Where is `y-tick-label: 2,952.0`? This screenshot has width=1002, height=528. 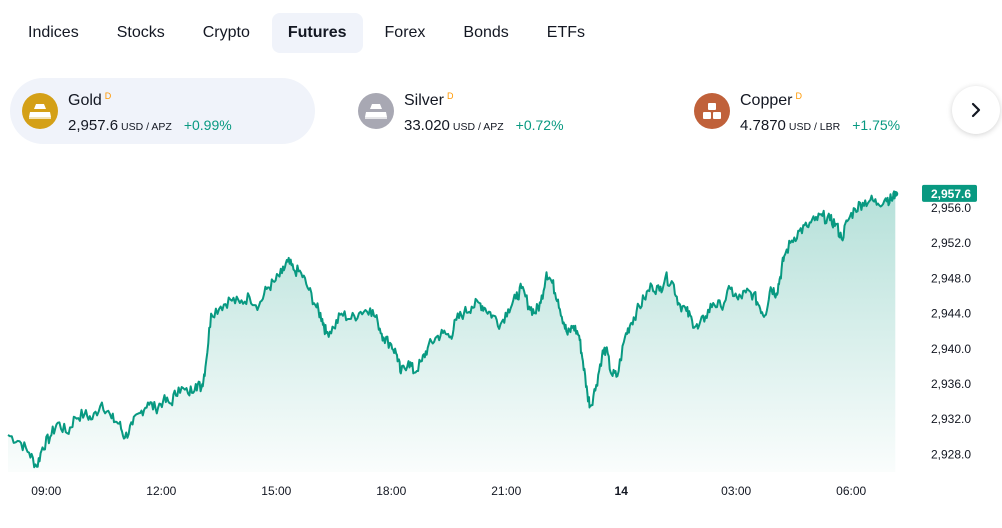
y-tick-label: 2,952.0 is located at coordinates (951, 243).